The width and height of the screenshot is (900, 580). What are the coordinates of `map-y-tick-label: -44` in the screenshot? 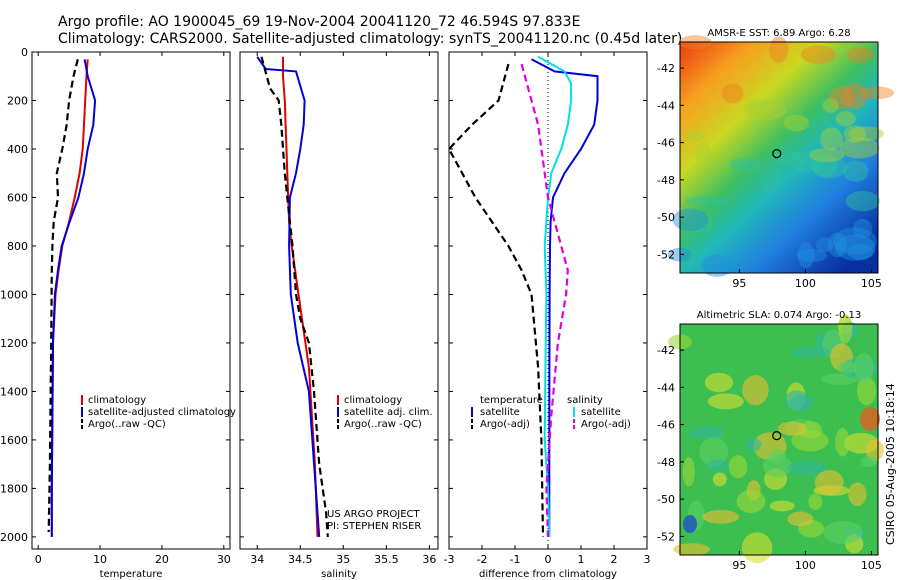 It's located at (666, 105).